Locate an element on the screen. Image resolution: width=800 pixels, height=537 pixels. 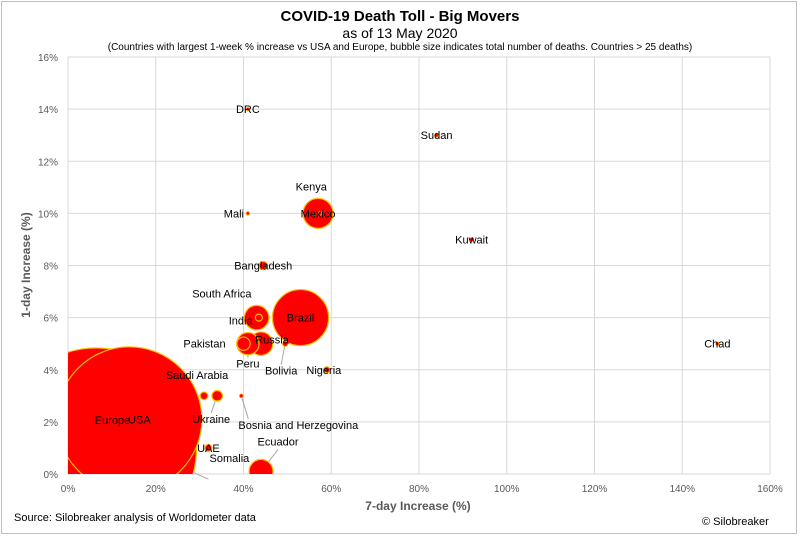
bubble-nigeria is located at coordinates (327, 370).